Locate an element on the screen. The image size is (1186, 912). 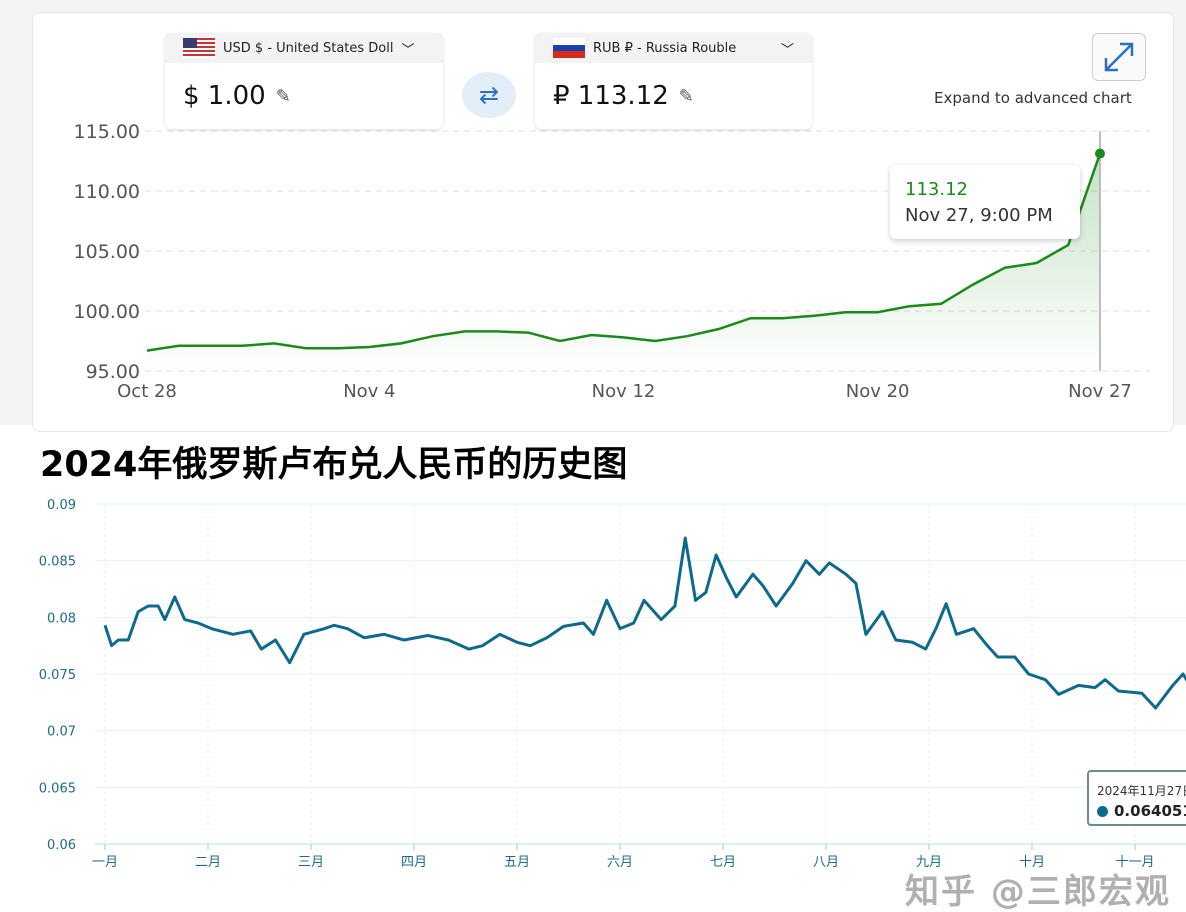
from-amount: $ 1.00 is located at coordinates (224, 96).